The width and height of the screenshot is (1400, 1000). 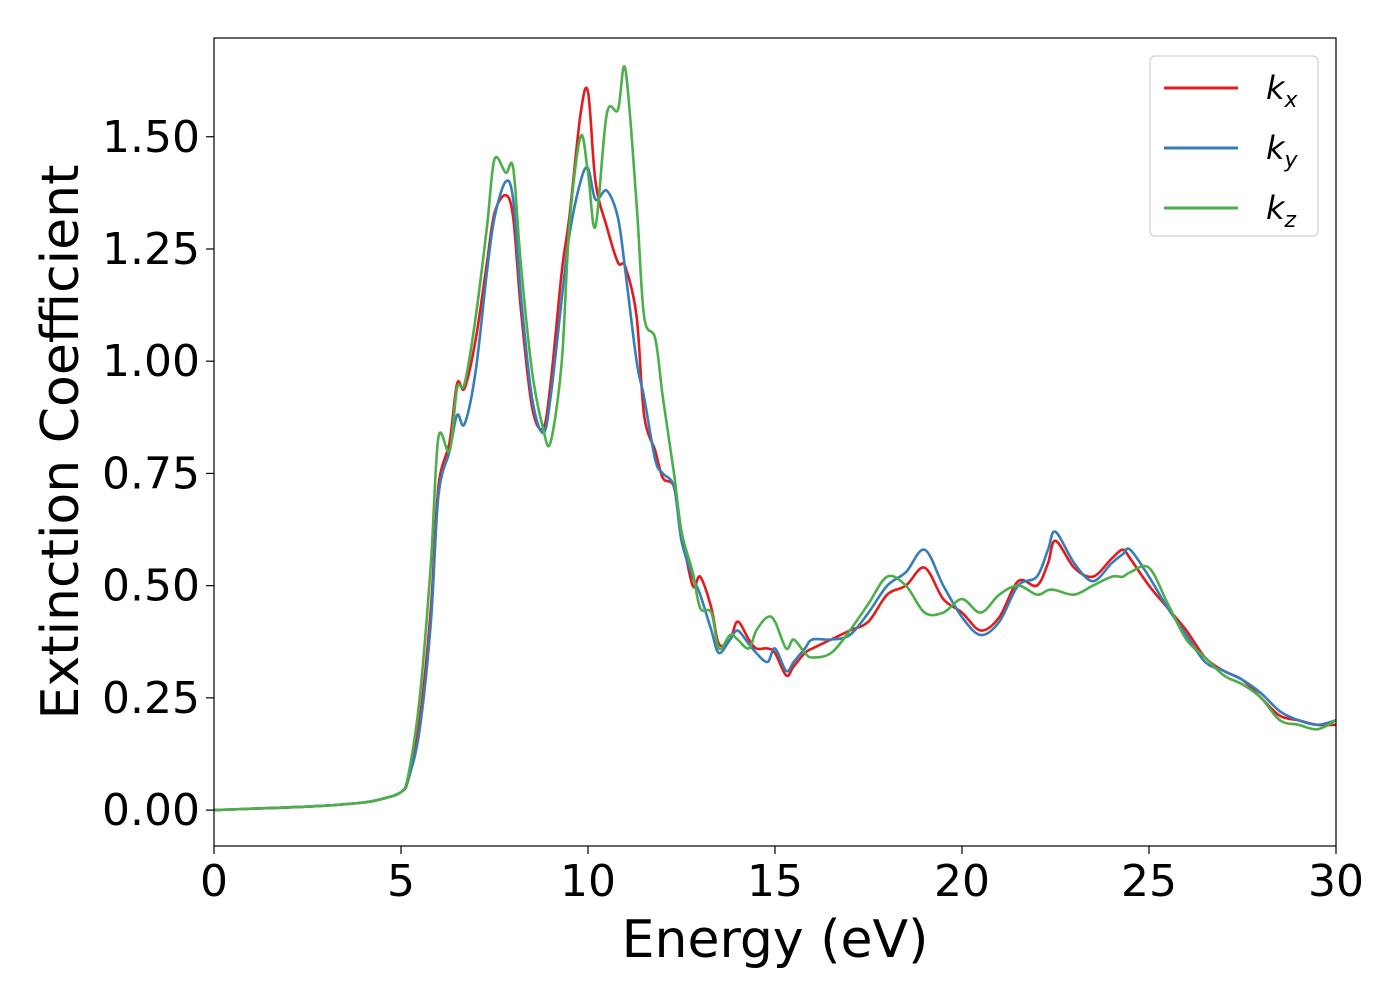 I want to click on legend-box, so click(x=1234, y=146).